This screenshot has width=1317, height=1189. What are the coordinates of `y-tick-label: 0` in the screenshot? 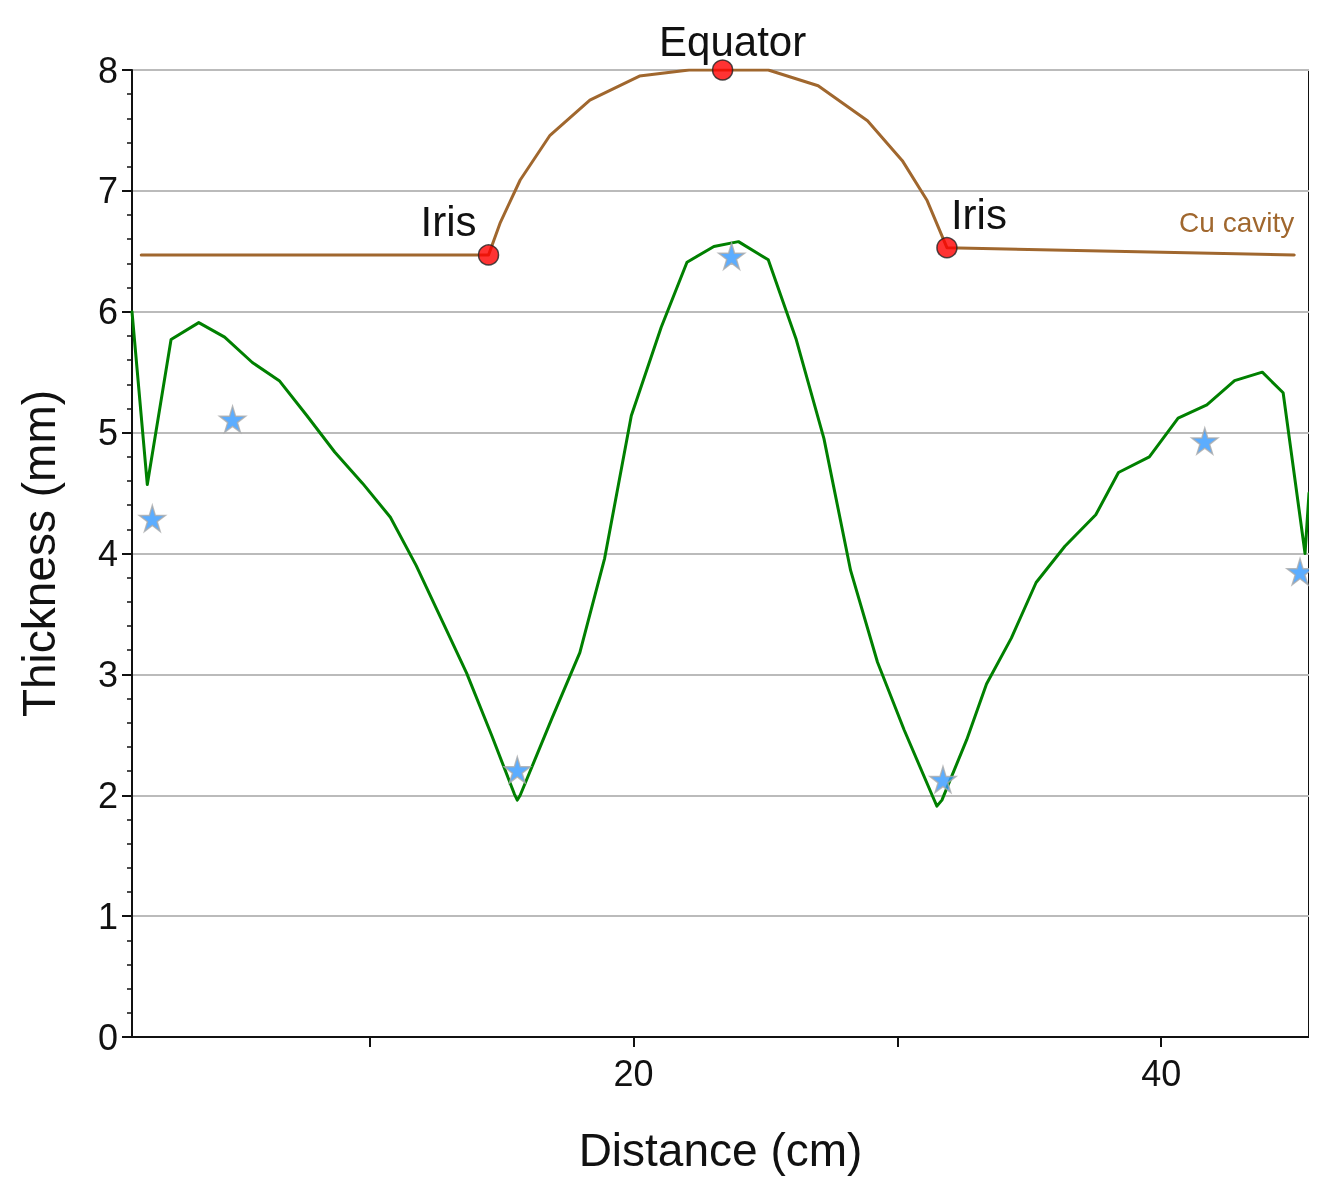 It's located at (107, 1037).